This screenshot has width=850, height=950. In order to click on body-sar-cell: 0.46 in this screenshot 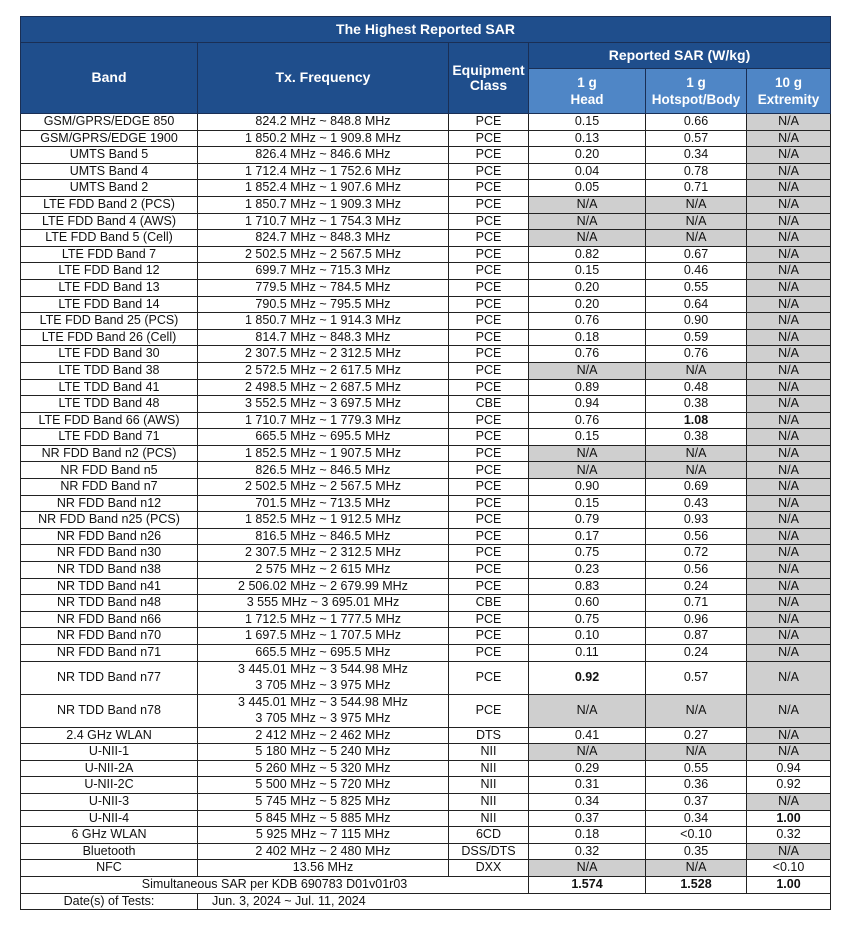, I will do `click(696, 271)`.